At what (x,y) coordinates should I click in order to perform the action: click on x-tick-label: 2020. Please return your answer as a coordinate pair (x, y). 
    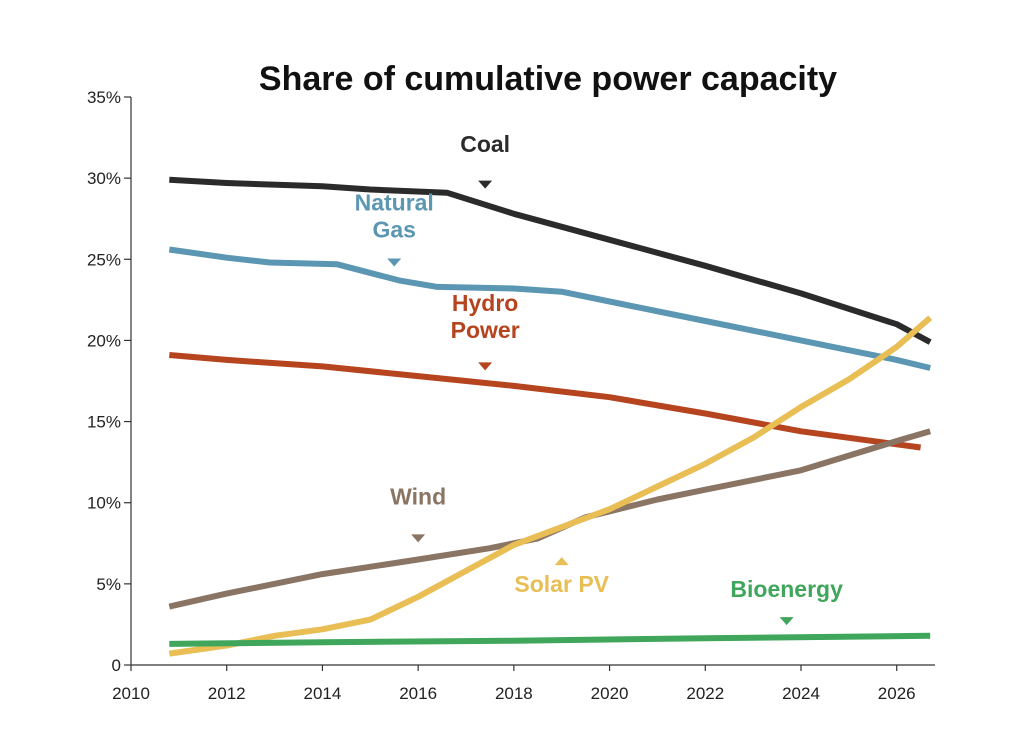
    Looking at the image, I should click on (610, 693).